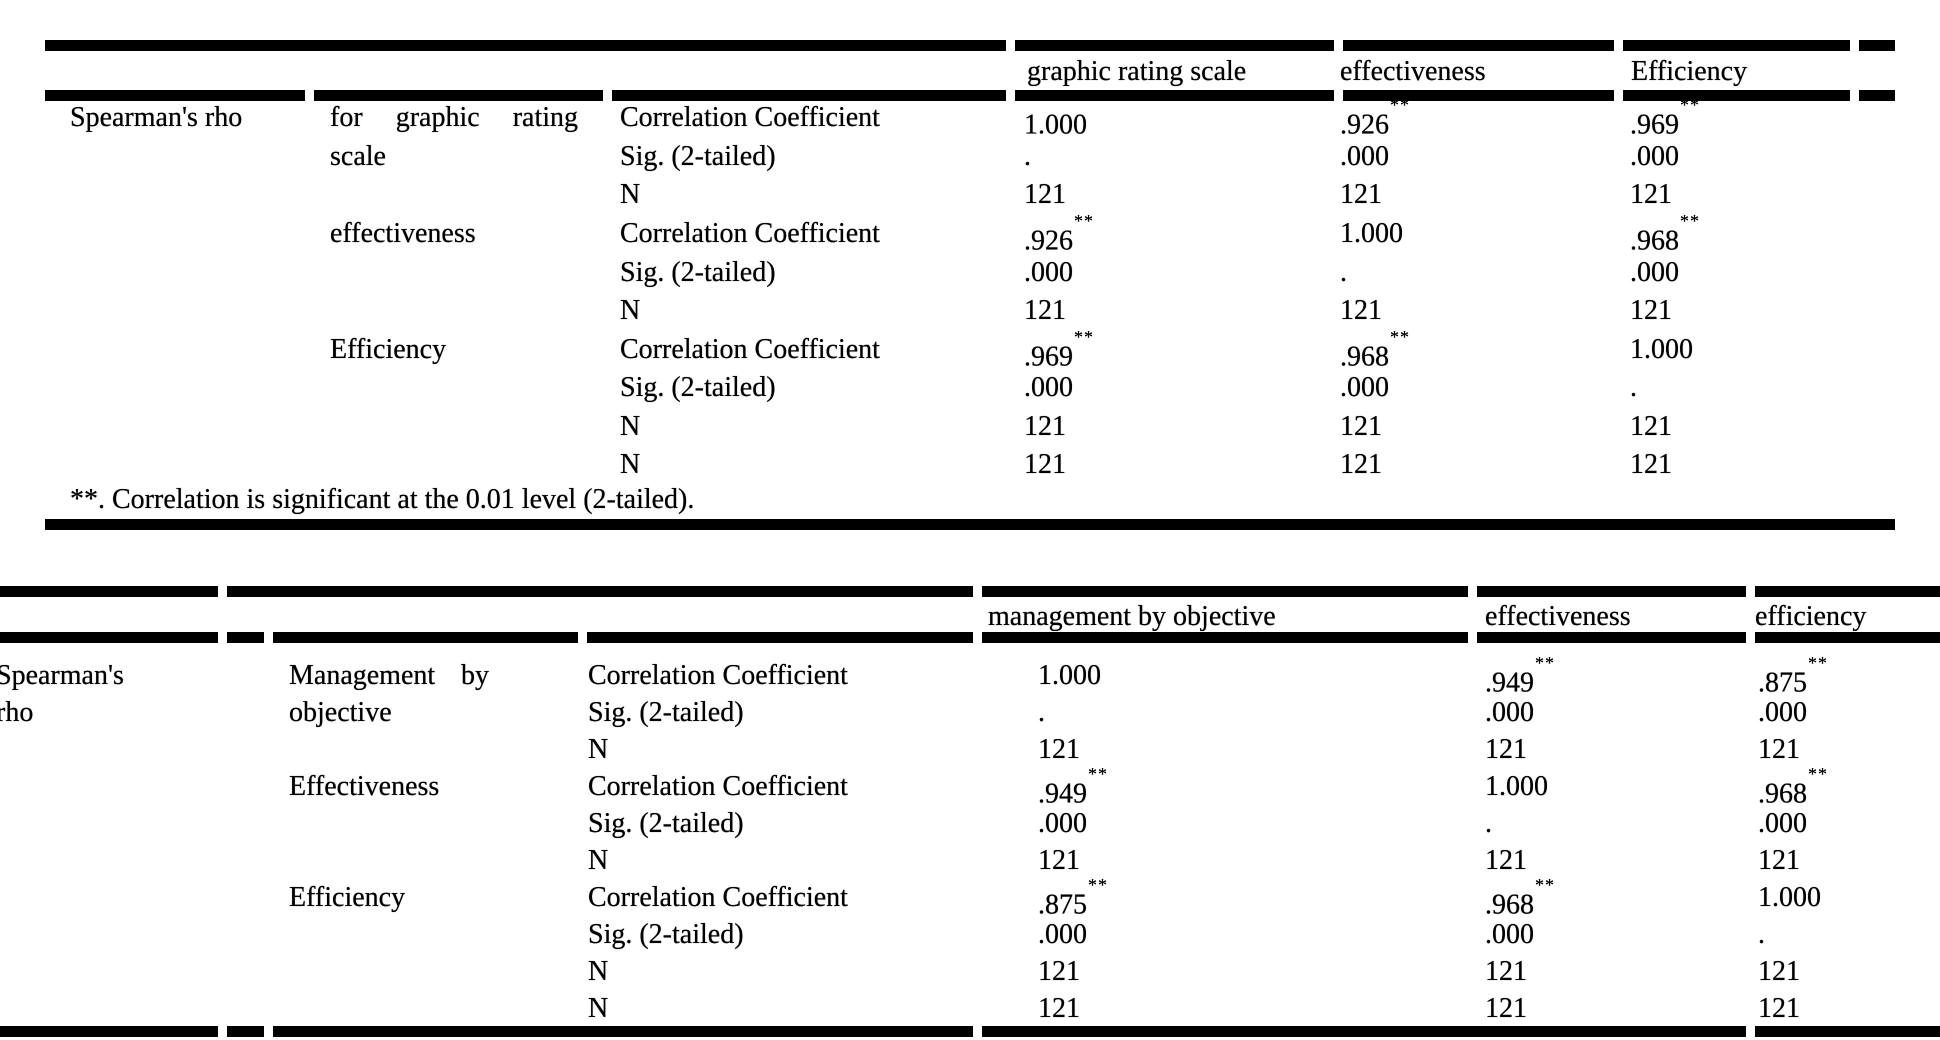  I want to click on column-header-management-by-objective: management by objective, so click(1132, 616).